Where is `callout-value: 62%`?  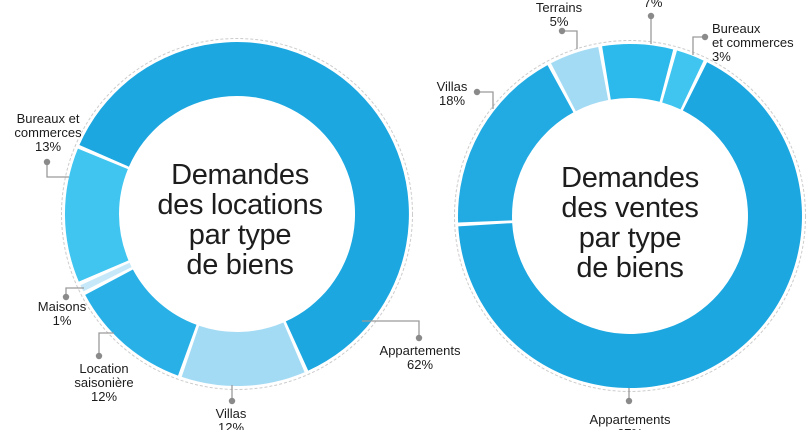
callout-value: 62% is located at coordinates (420, 364).